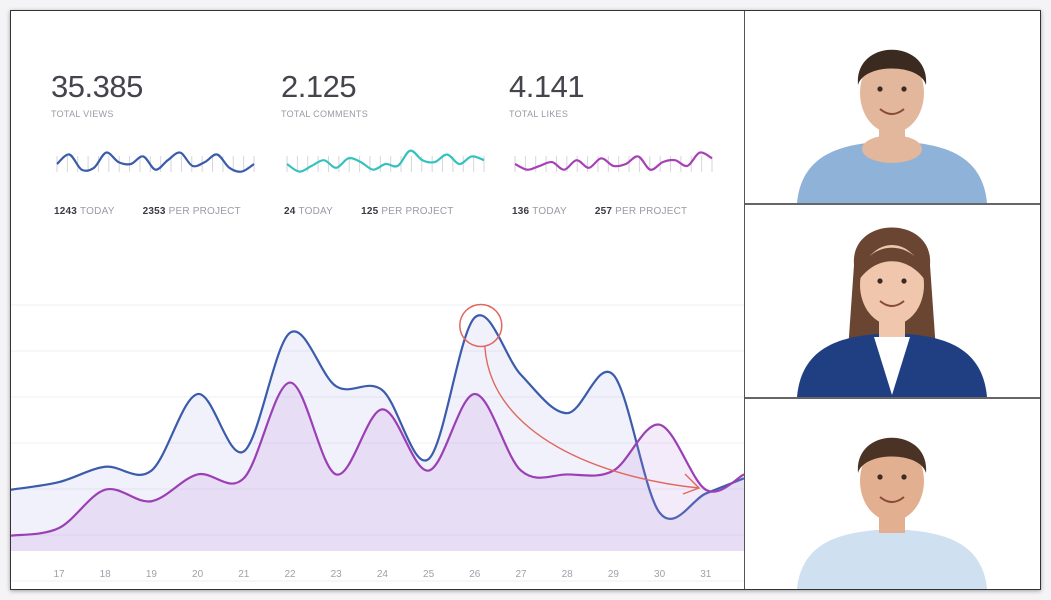 The width and height of the screenshot is (1051, 600). I want to click on sparkline-likes, so click(613, 161).